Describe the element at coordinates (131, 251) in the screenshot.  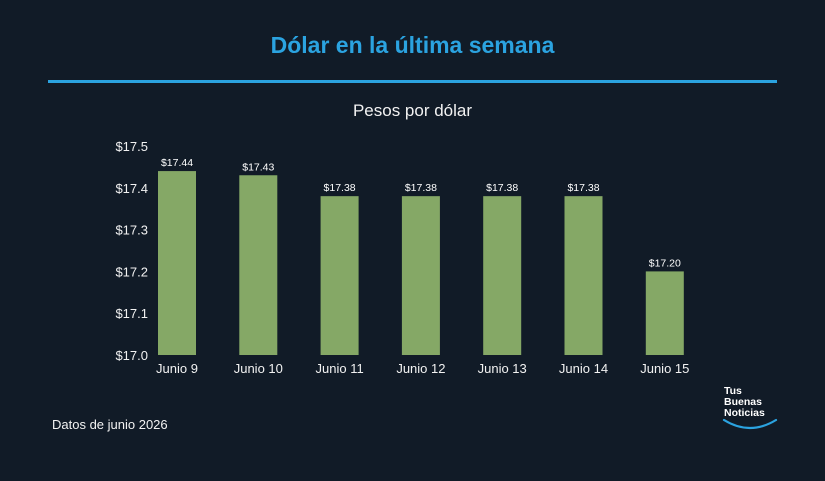
I see `y-axis: $17.0 $17.1 $17.2 $17.3 $17.4 $17.5` at that location.